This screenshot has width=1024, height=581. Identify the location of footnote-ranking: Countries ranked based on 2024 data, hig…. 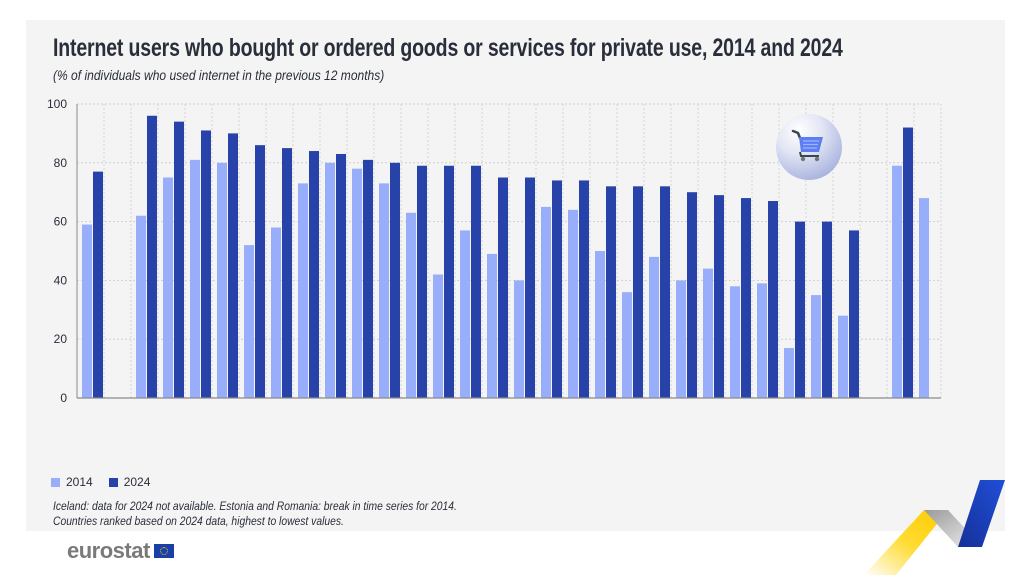
(198, 521).